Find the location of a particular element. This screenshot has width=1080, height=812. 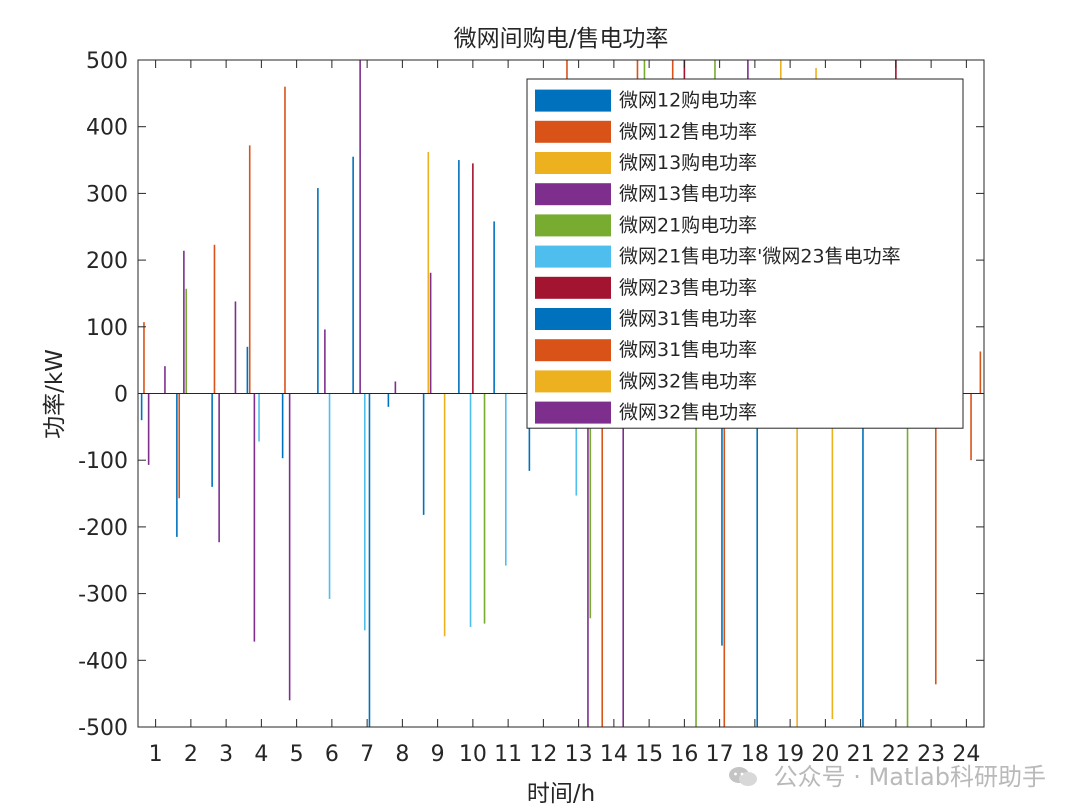

y-tick-label: -200 is located at coordinates (103, 528).